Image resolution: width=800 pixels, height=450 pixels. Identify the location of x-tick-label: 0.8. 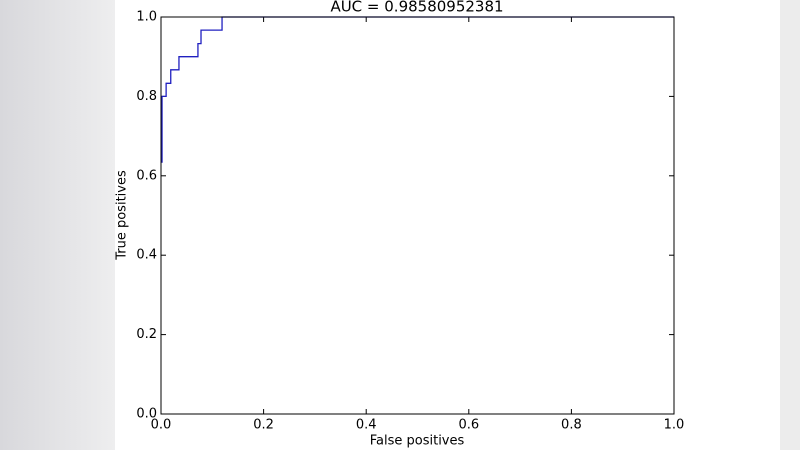
(571, 425).